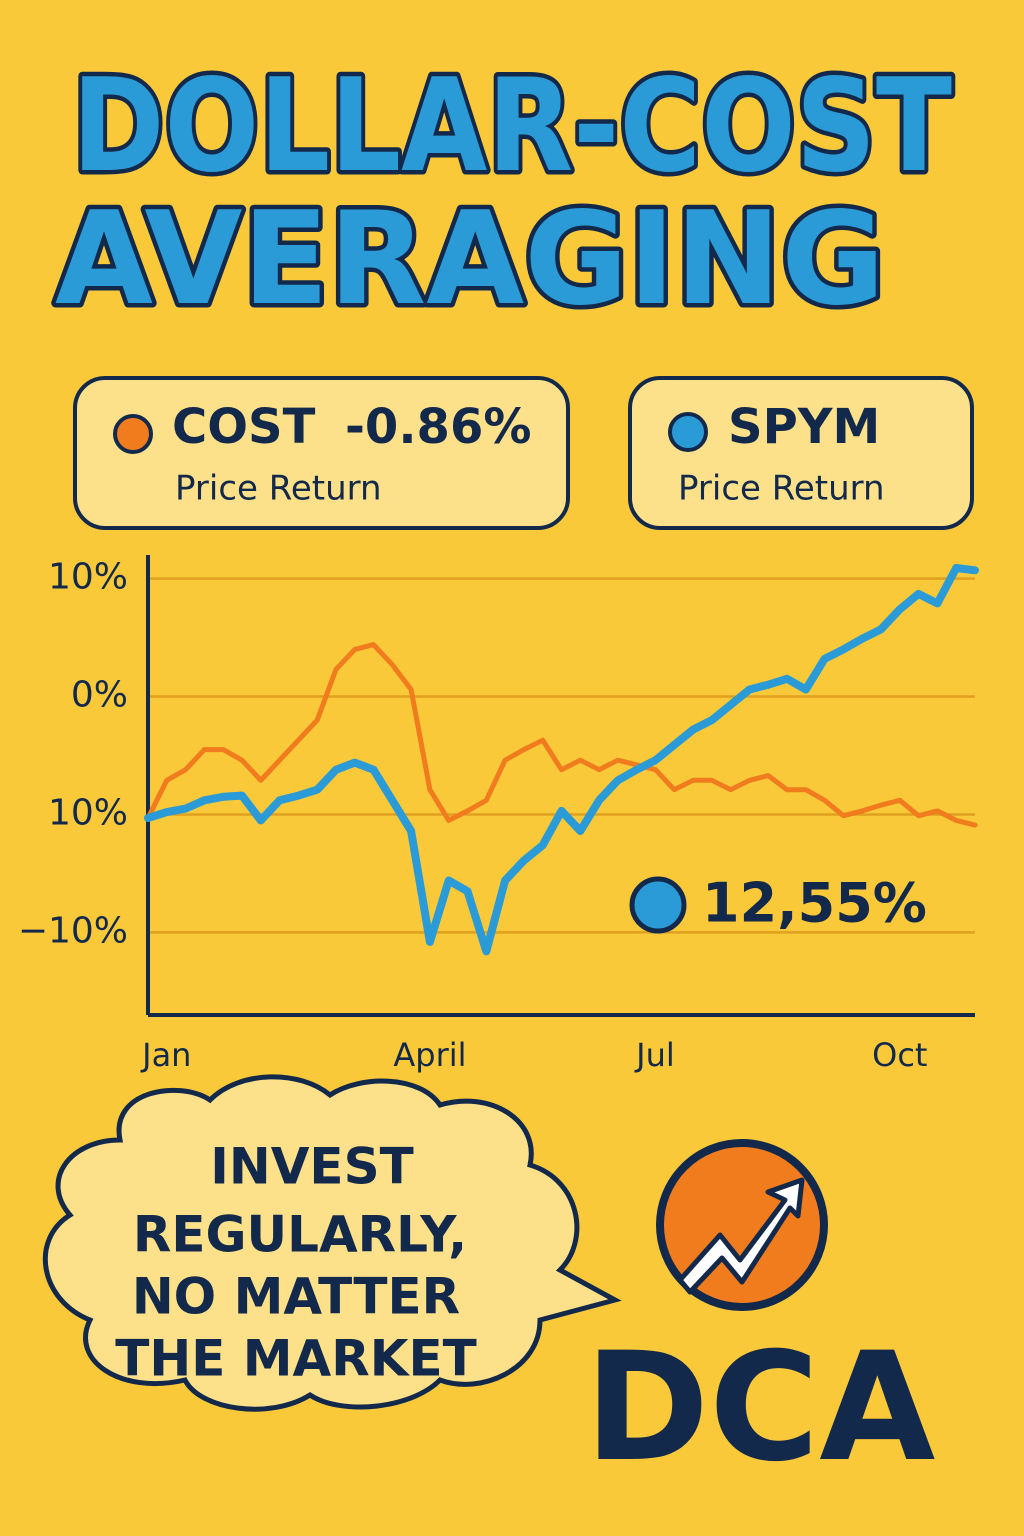 The image size is (1024, 1536). What do you see at coordinates (429, 1055) in the screenshot?
I see `x-tick-label: April` at bounding box center [429, 1055].